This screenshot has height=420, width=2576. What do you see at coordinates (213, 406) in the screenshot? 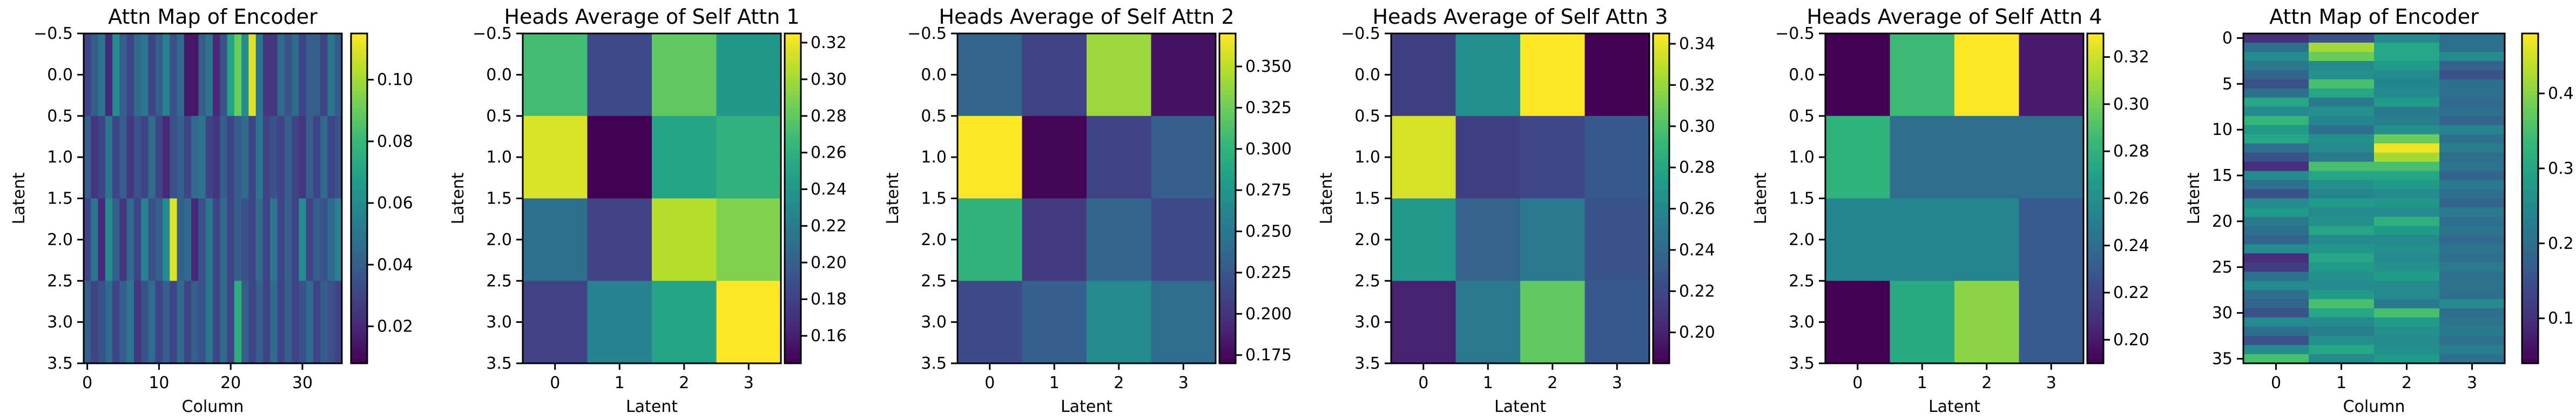
I see `x-axis-label: Column` at bounding box center [213, 406].